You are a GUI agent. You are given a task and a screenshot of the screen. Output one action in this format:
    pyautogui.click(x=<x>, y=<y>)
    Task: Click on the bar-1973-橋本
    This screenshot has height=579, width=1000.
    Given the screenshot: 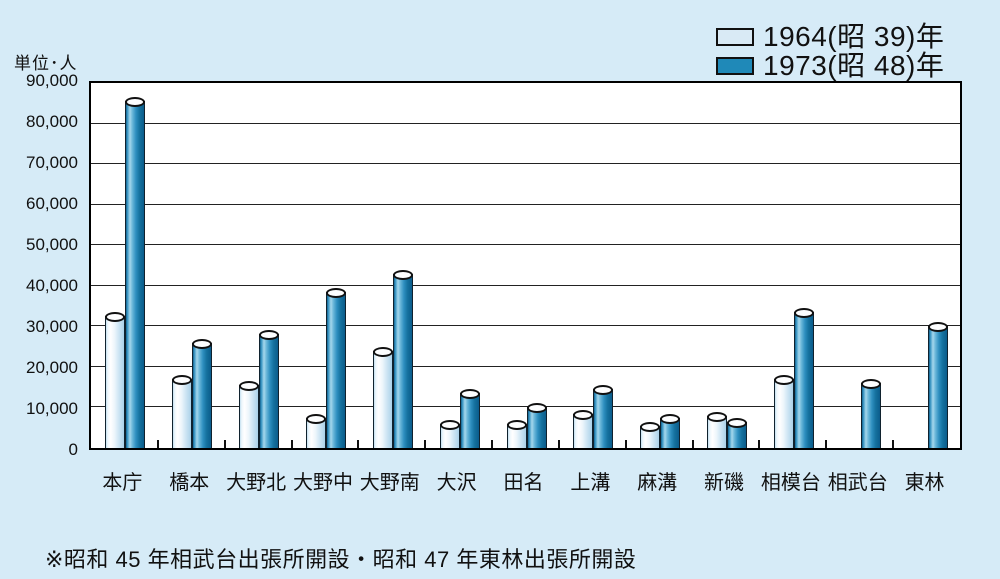 What is the action you would take?
    pyautogui.click(x=202, y=393)
    